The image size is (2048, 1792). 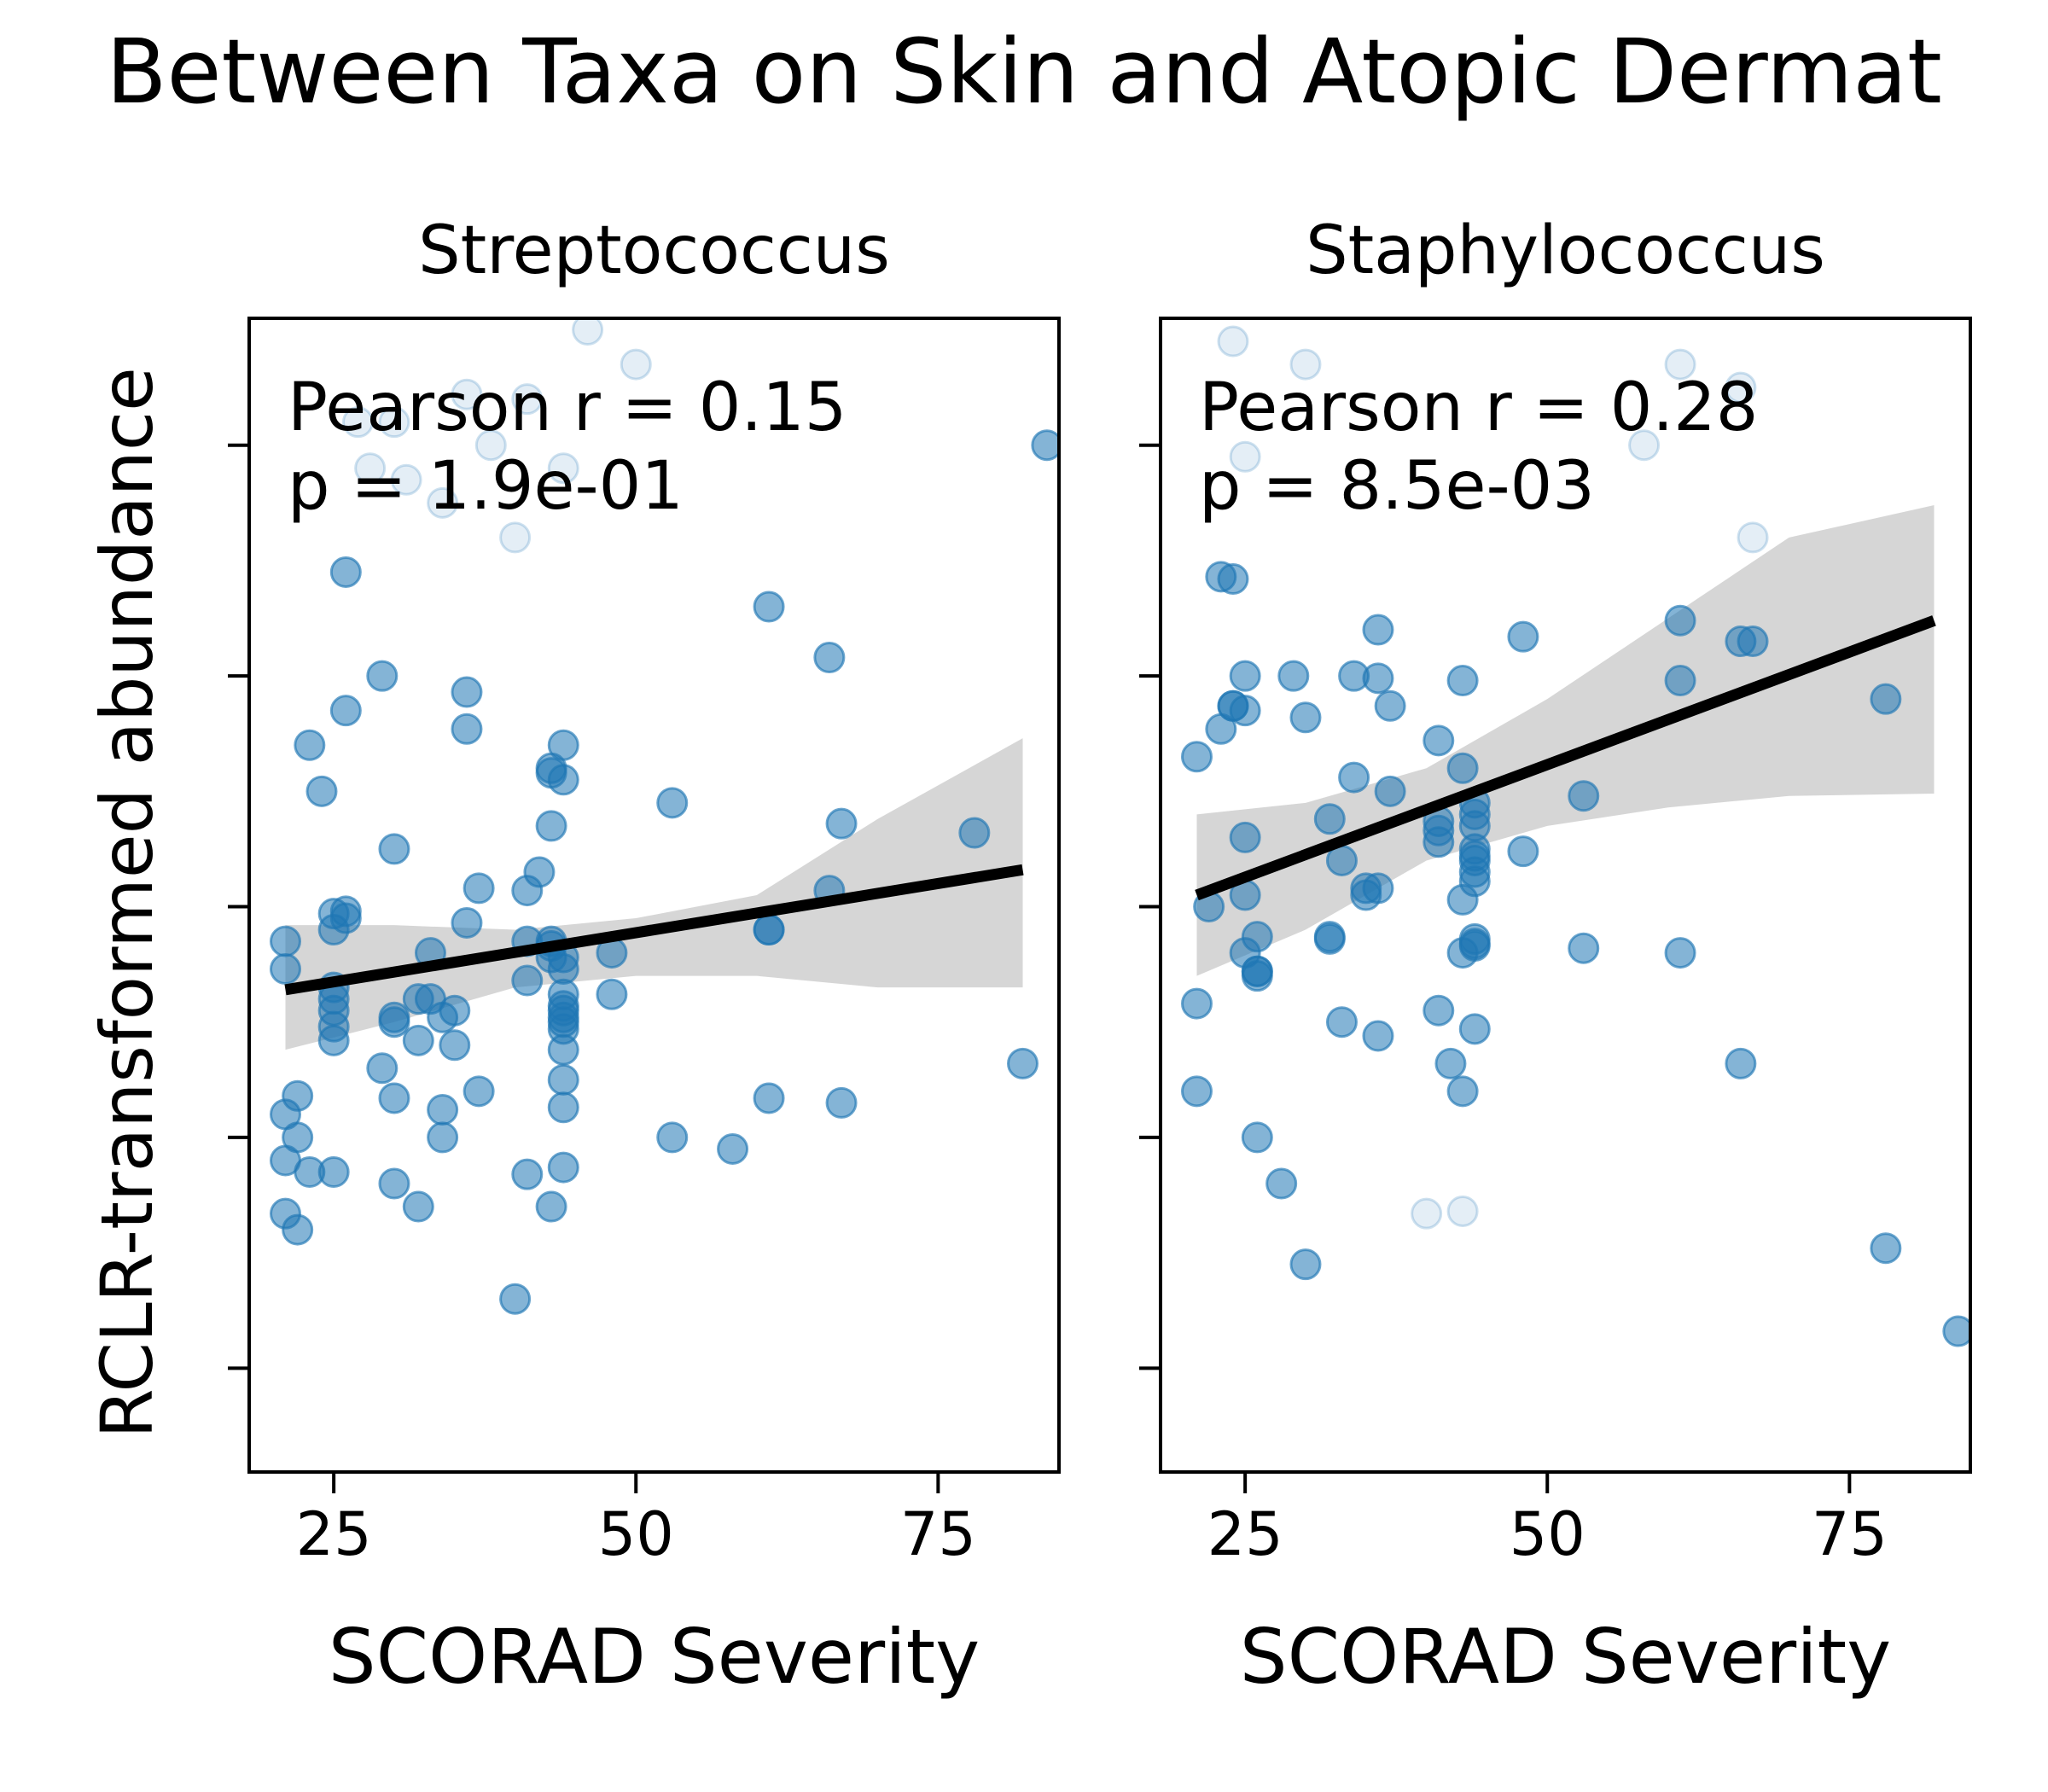 What do you see at coordinates (1478, 407) in the screenshot?
I see `stats-annotation: Pearson r = 0.28` at bounding box center [1478, 407].